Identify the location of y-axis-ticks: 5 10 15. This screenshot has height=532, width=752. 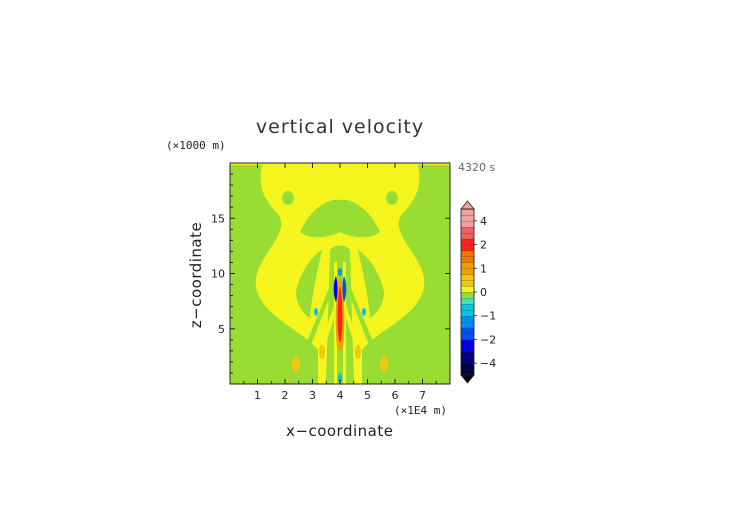
(330, 273).